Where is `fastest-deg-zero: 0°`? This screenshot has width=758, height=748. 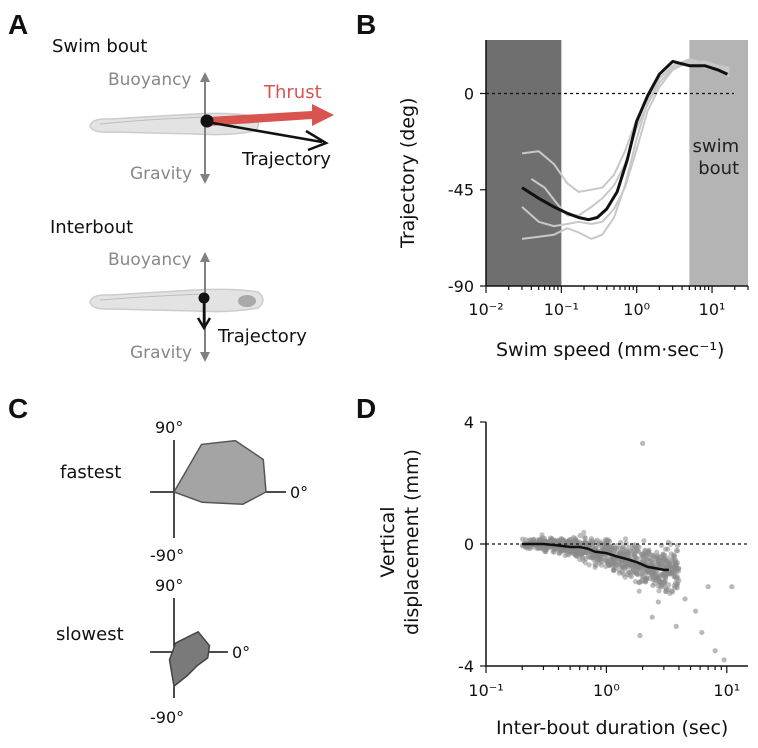
fastest-deg-zero: 0° is located at coordinates (299, 492).